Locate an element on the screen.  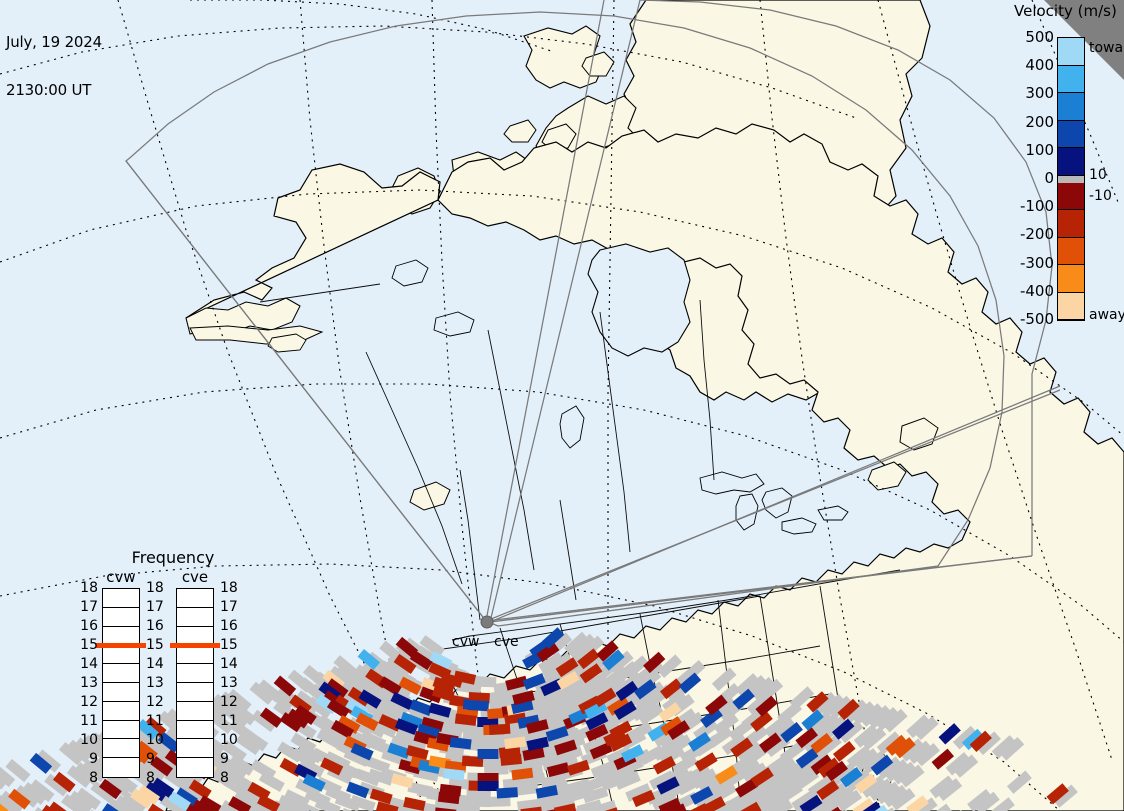
lake-michigan is located at coordinates (747, 512).